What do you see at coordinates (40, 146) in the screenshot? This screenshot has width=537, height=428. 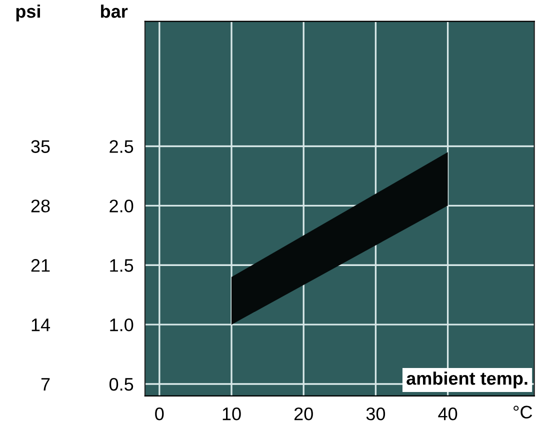 I see `y2-tick-label: 35` at bounding box center [40, 146].